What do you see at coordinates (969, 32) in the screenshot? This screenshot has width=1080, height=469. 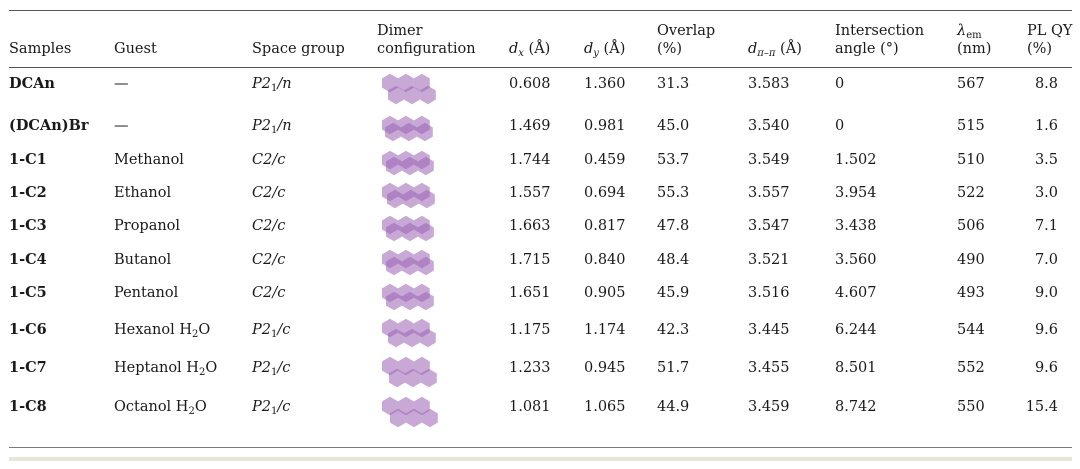 I see `header-lambda-em: λem` at bounding box center [969, 32].